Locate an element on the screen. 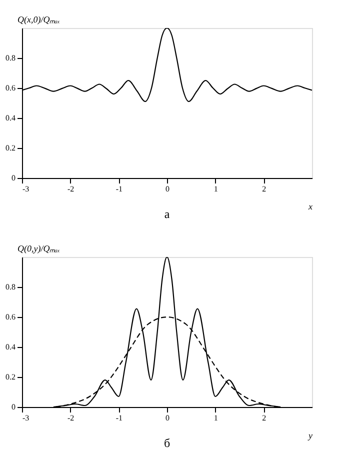  y-axis-title: Q(x,0)/Qₘₐₓ is located at coordinates (39, 19).